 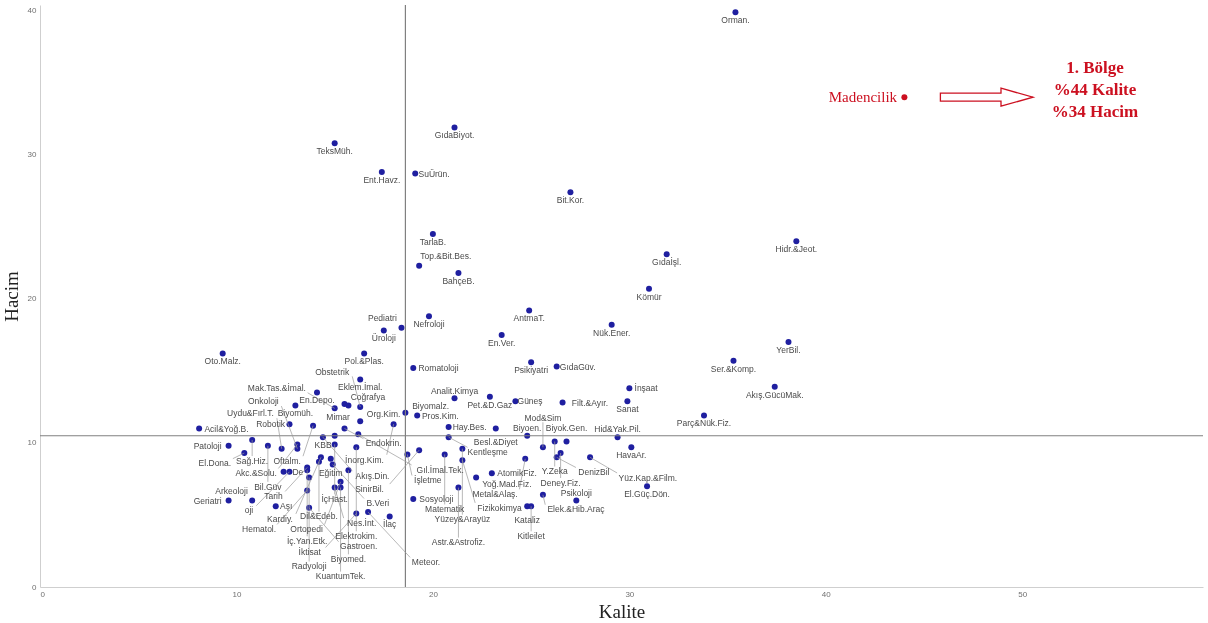 What do you see at coordinates (287, 460) in the screenshot?
I see `data-label: Oftalm.` at bounding box center [287, 460].